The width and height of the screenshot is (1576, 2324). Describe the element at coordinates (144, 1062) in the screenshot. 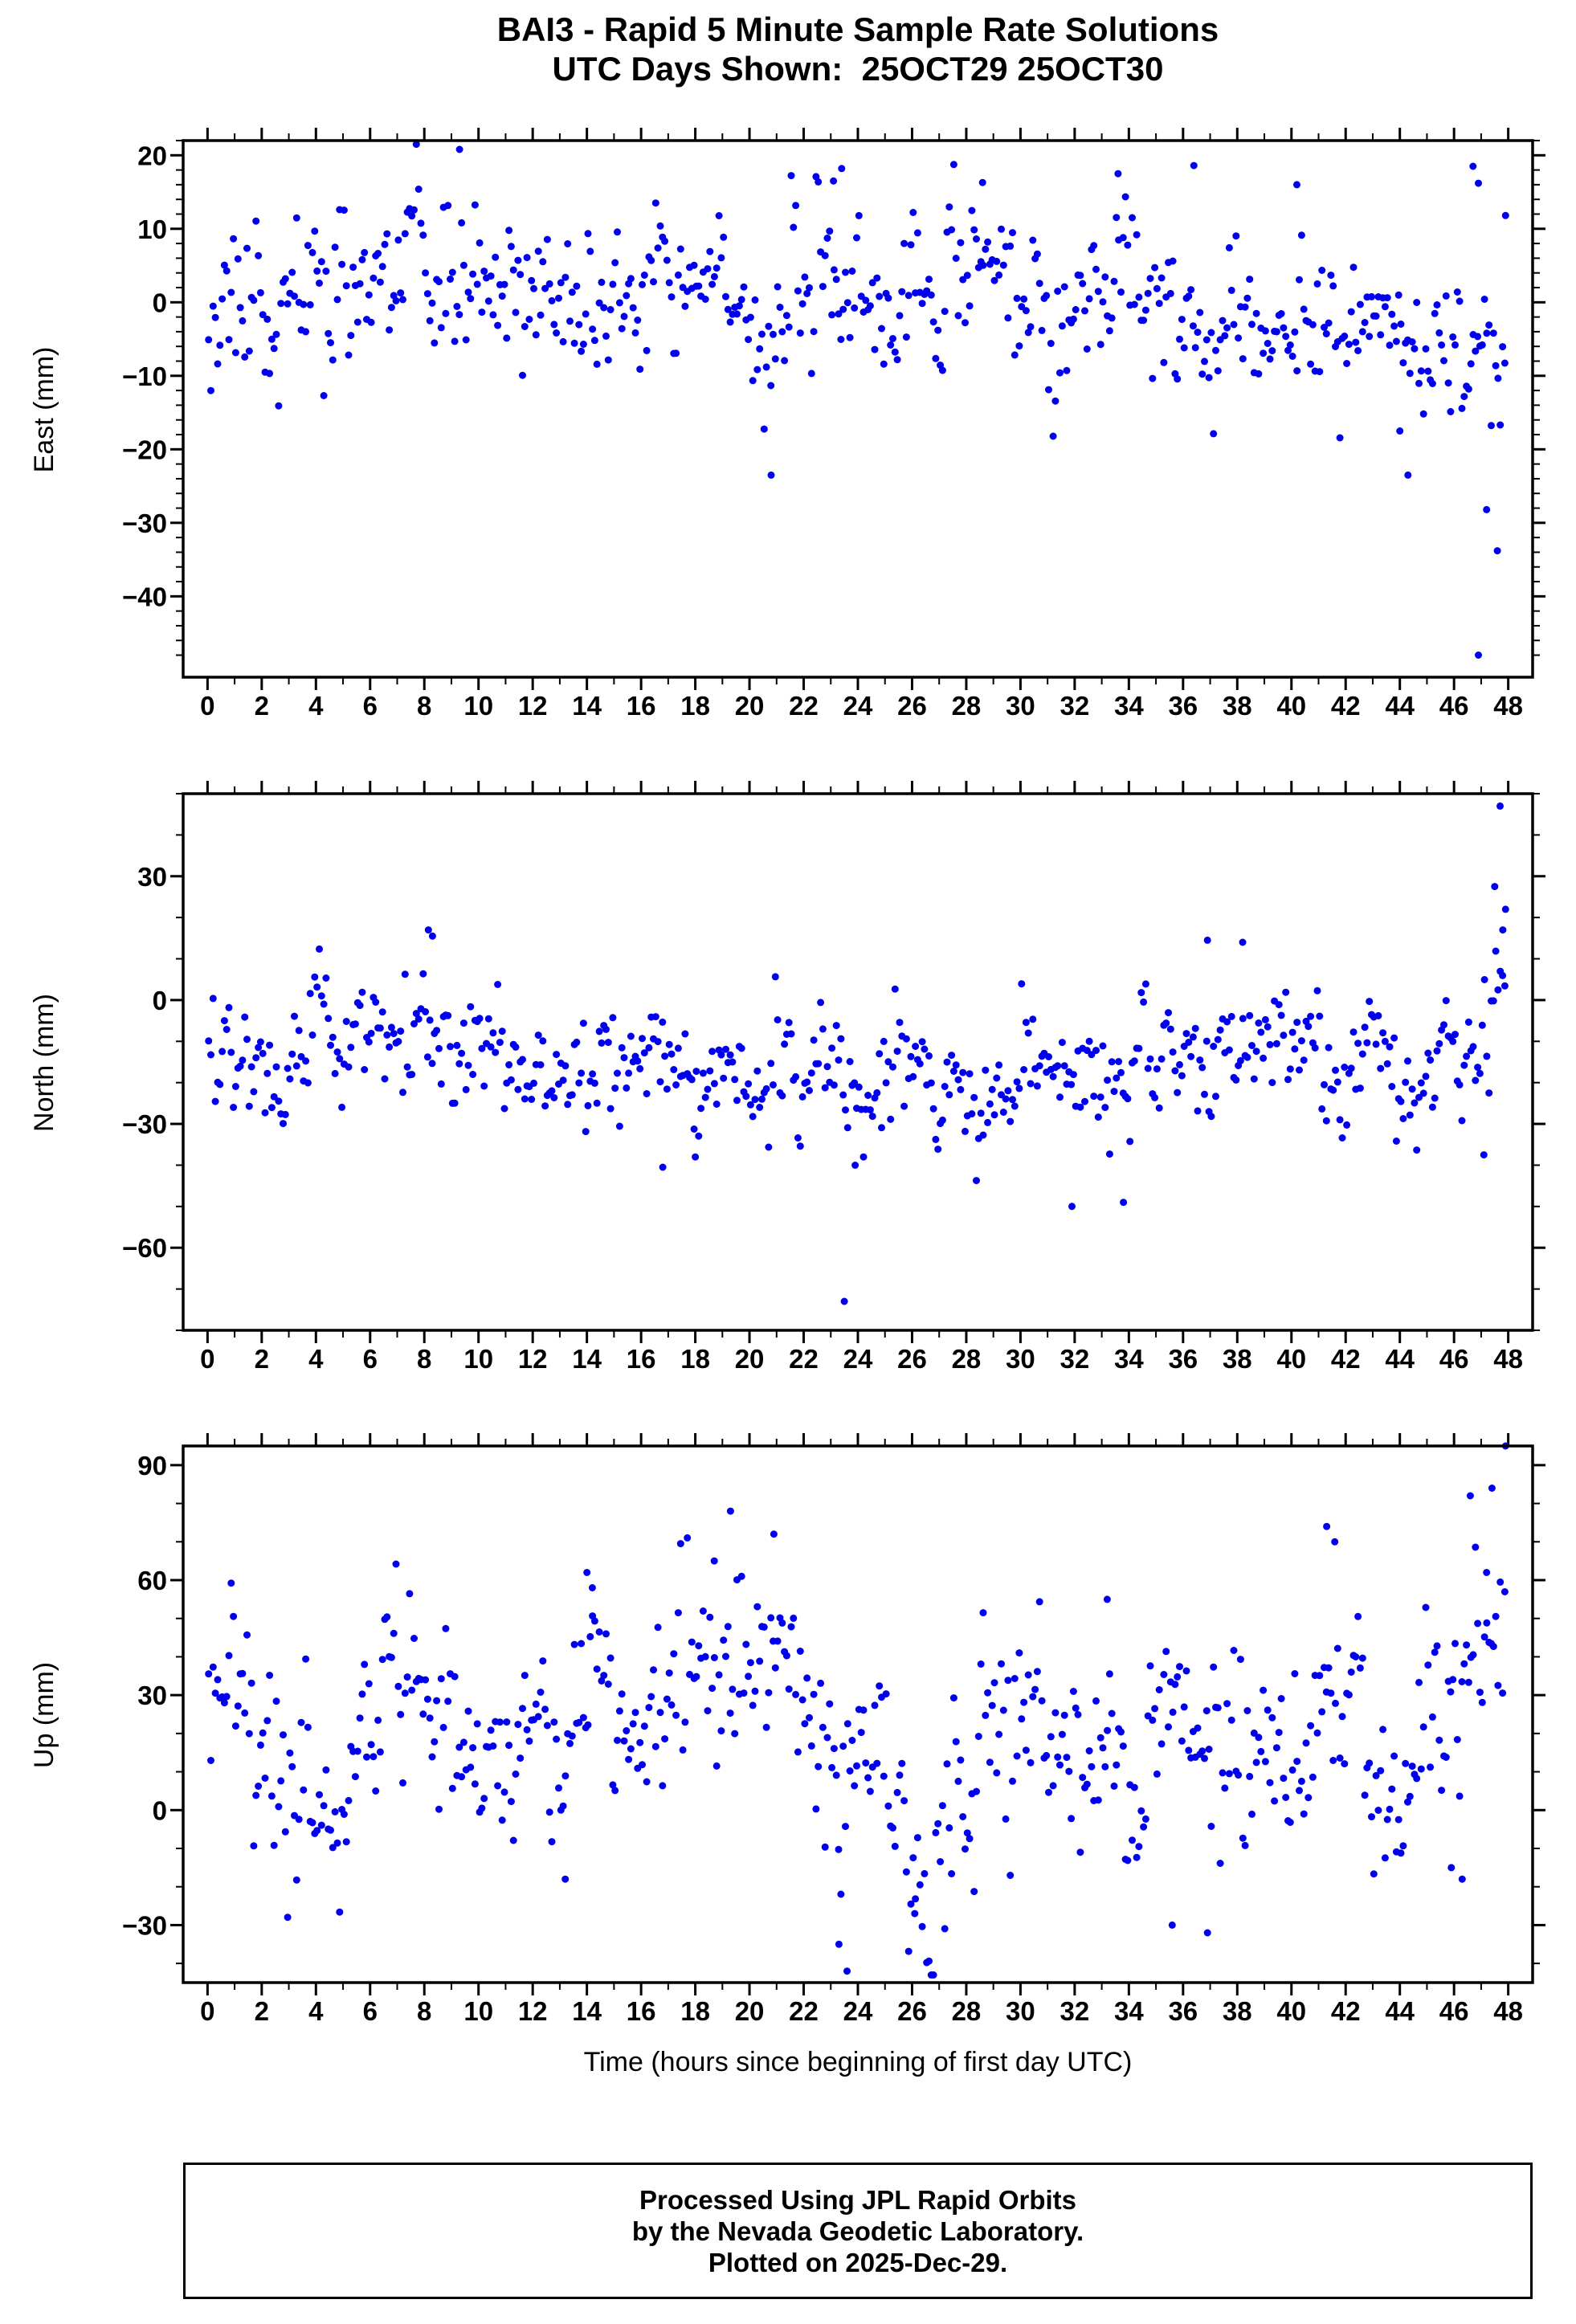

I see `north-y-tick-labels: 30 0 −30 −60` at that location.